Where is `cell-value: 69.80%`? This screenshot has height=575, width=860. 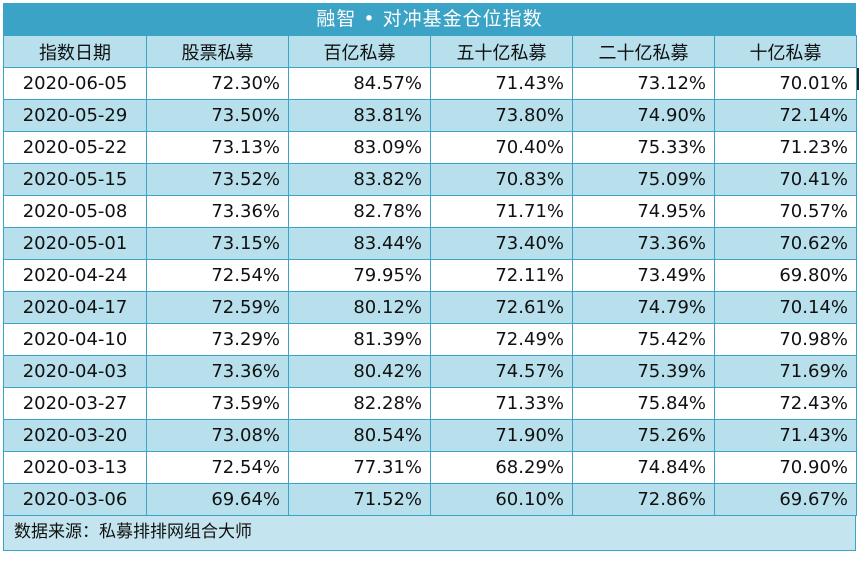 cell-value: 69.80% is located at coordinates (785, 275).